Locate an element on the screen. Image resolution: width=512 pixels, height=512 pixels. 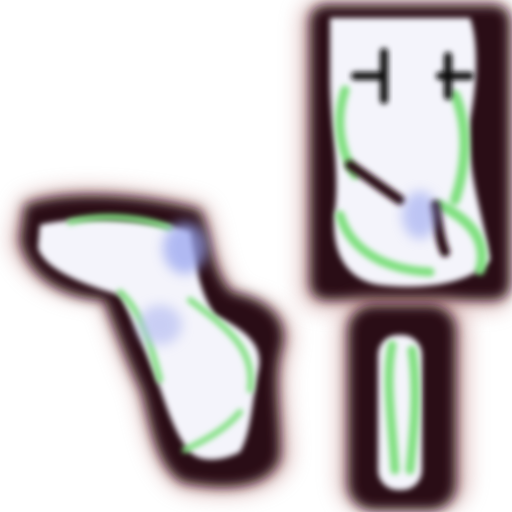
right-top-blob-blue-tint is located at coordinates (420, 215).